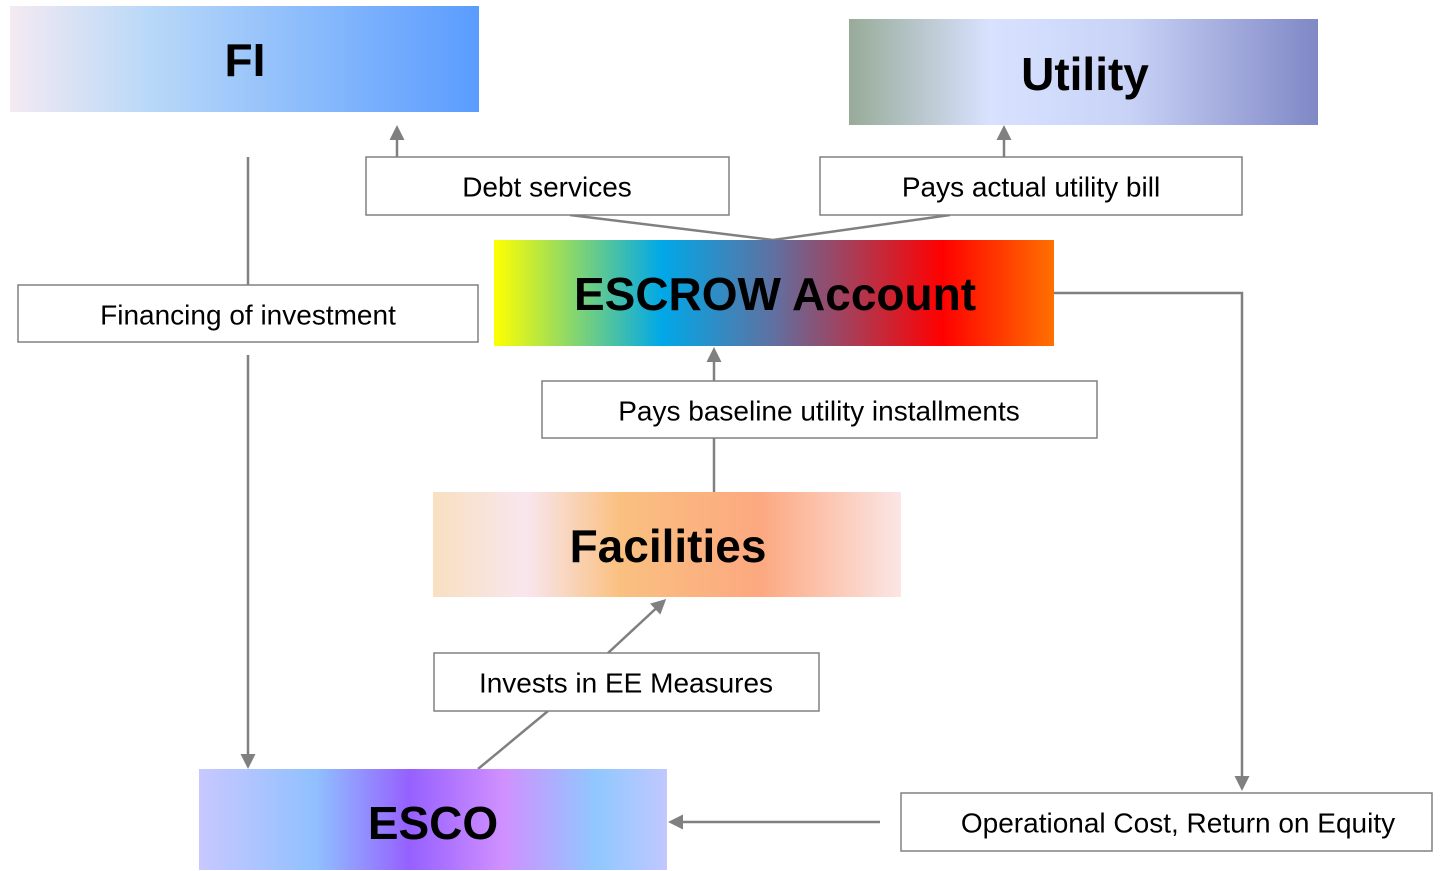 The height and width of the screenshot is (871, 1449). I want to click on flow-label: Financing of investment, so click(248, 315).